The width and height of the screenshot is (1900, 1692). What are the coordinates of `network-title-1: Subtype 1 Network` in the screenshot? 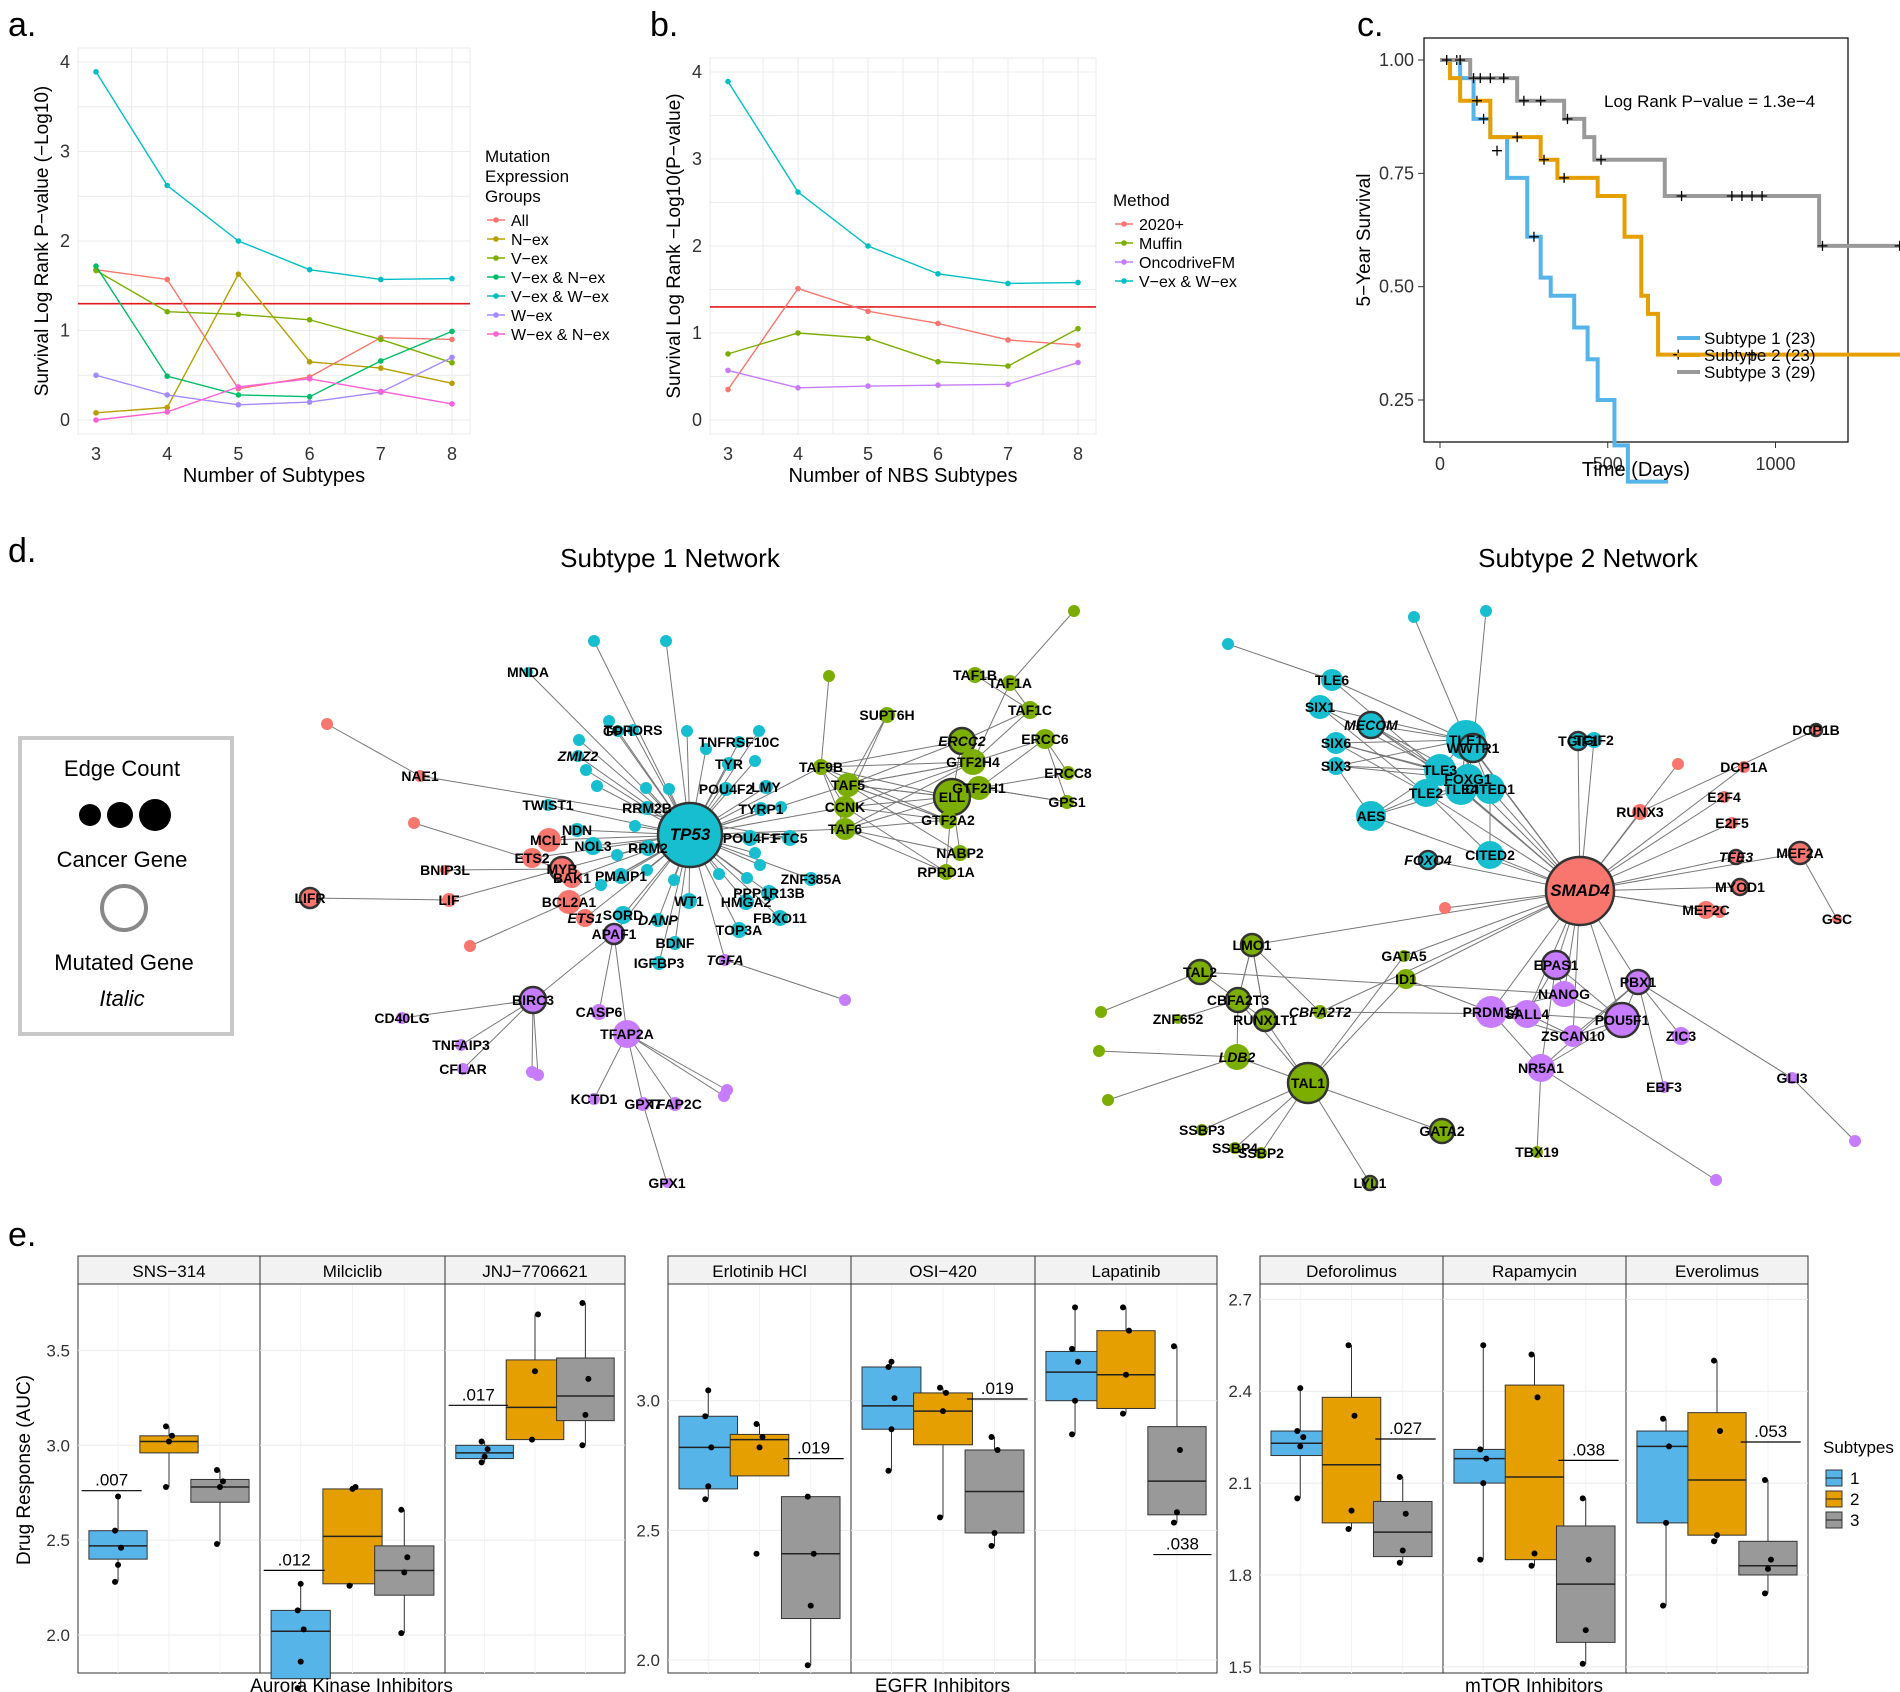 It's located at (670, 558).